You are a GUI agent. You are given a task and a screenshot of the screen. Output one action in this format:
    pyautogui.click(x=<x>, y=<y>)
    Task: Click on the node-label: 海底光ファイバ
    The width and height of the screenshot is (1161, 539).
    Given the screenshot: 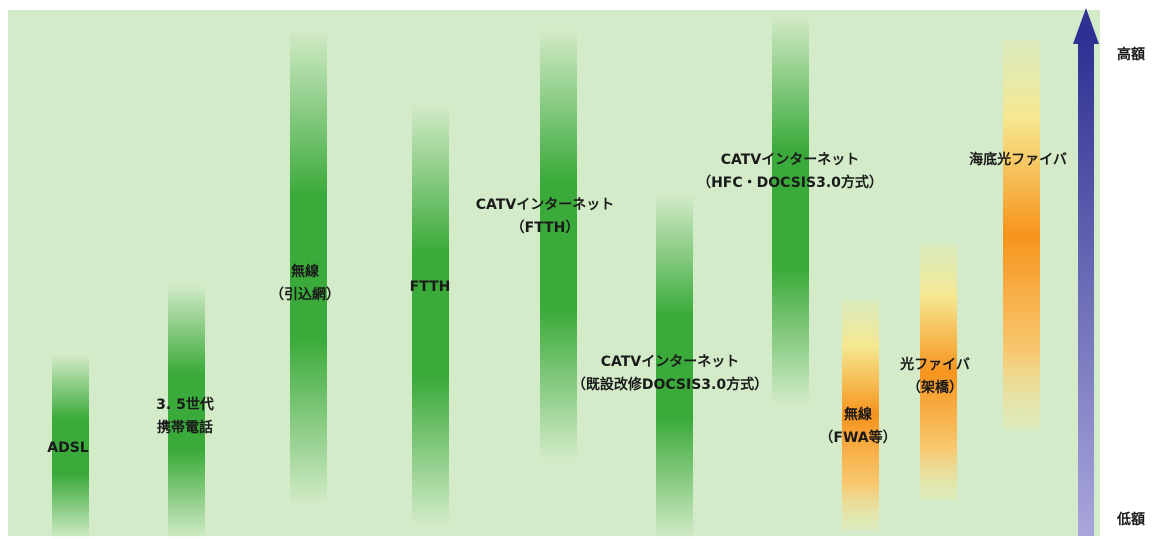 What is the action you would take?
    pyautogui.click(x=1018, y=159)
    